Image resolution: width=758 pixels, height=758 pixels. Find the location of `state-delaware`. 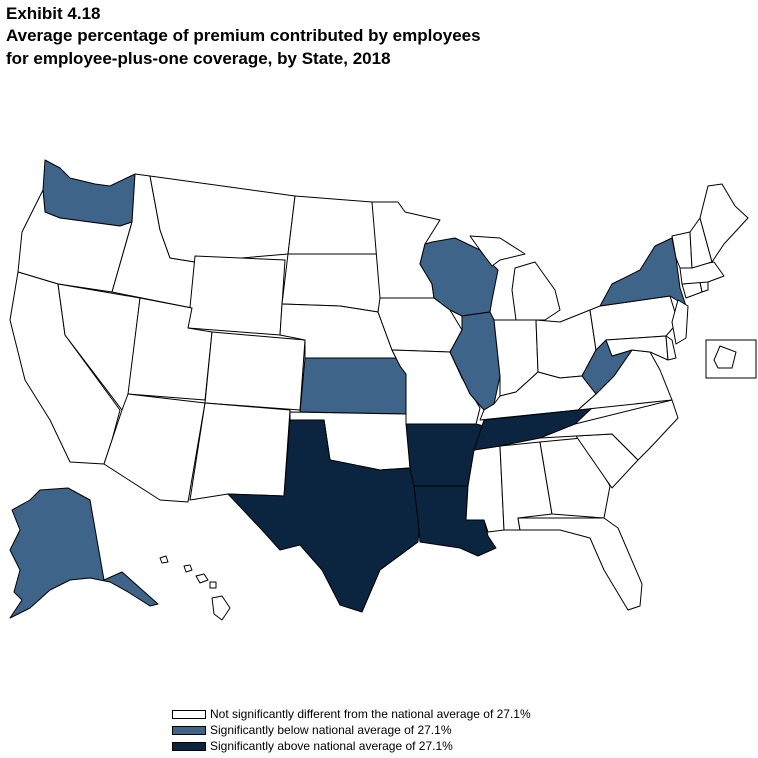

state-delaware is located at coordinates (671, 348).